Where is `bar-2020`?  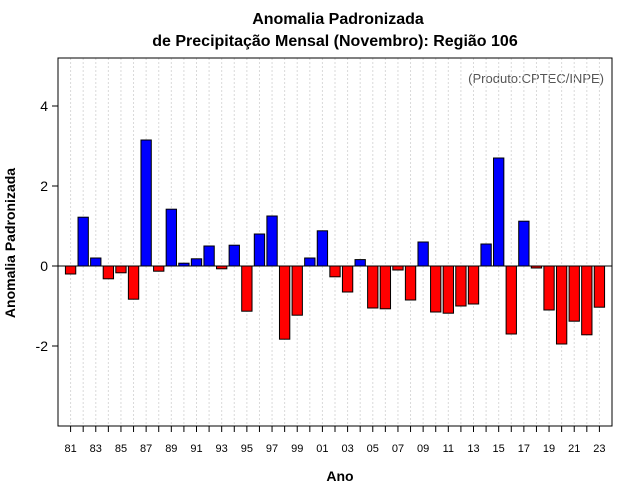
bar-2020 is located at coordinates (561, 305).